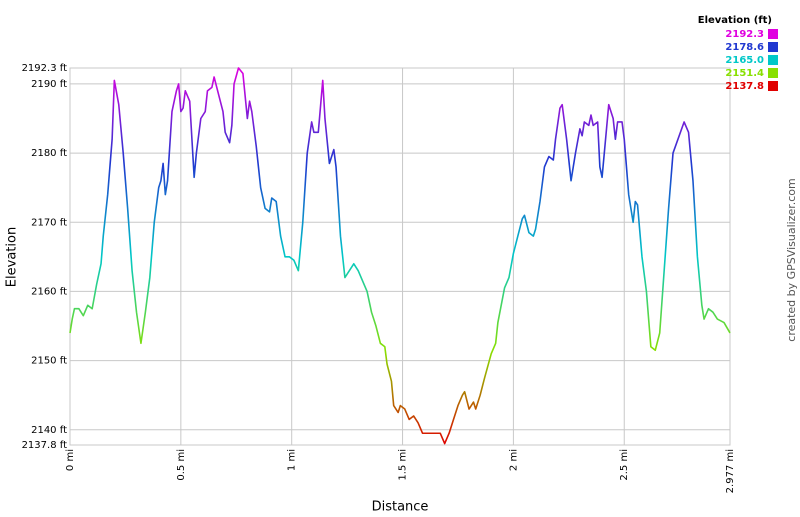  What do you see at coordinates (49, 222) in the screenshot?
I see `y-tick-label: 2170 ft` at bounding box center [49, 222].